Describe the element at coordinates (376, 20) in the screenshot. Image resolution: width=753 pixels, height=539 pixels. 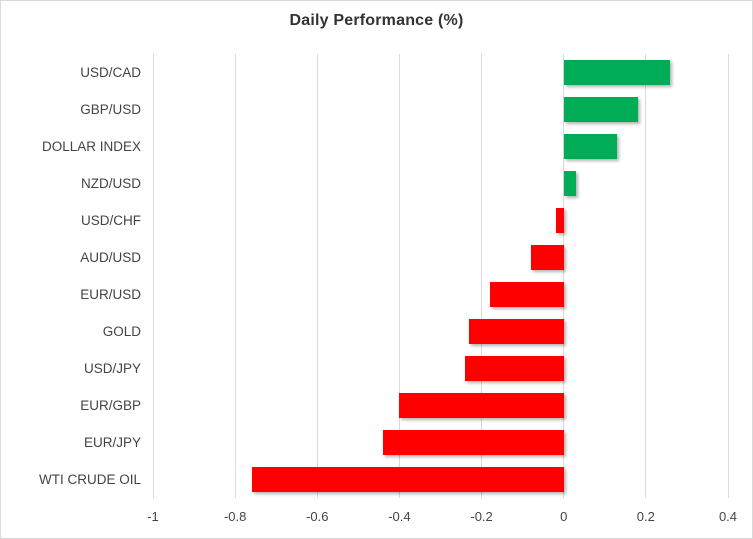
I see `chart-title: Daily Performance (%)` at that location.